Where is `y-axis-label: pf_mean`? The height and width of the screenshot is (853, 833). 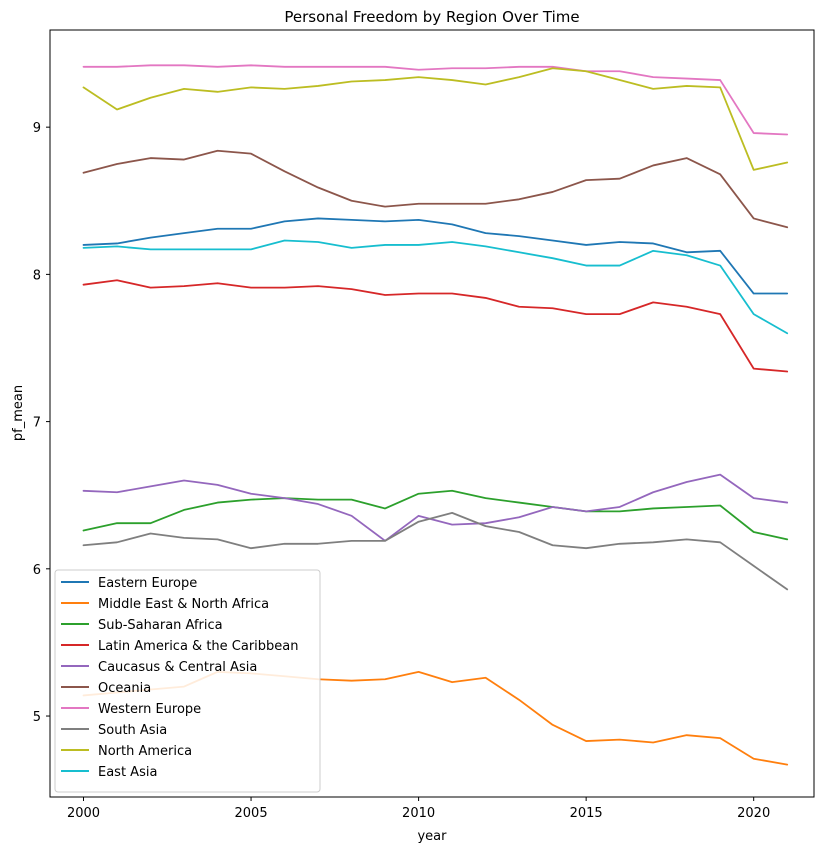
y-axis-label: pf_mean is located at coordinates (18, 413).